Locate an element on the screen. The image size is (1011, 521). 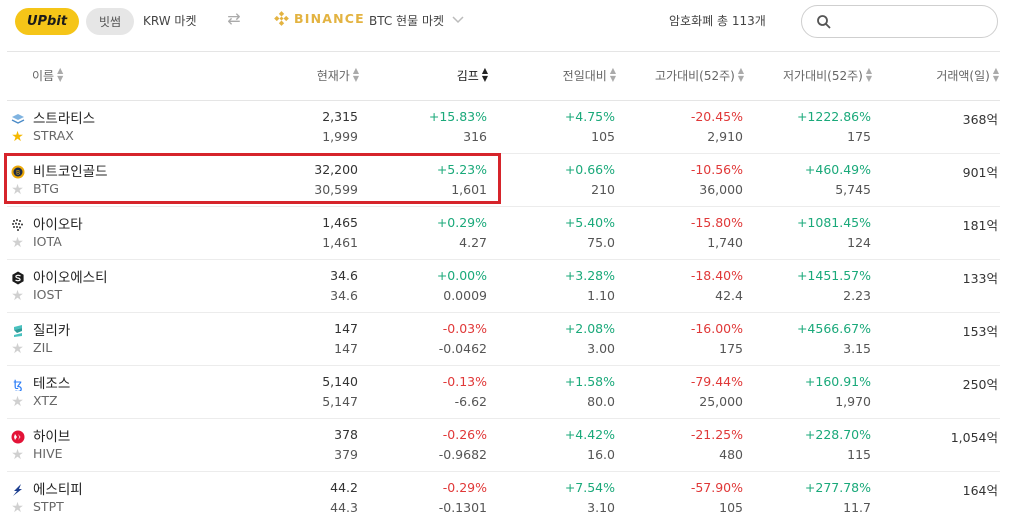
binance-price: 1,999 is located at coordinates (340, 136).